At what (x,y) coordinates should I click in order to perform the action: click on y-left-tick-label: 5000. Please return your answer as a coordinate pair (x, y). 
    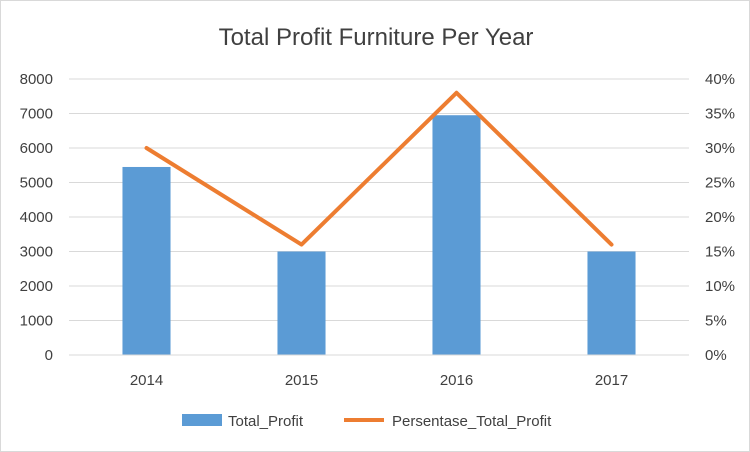
    Looking at the image, I should click on (36, 183).